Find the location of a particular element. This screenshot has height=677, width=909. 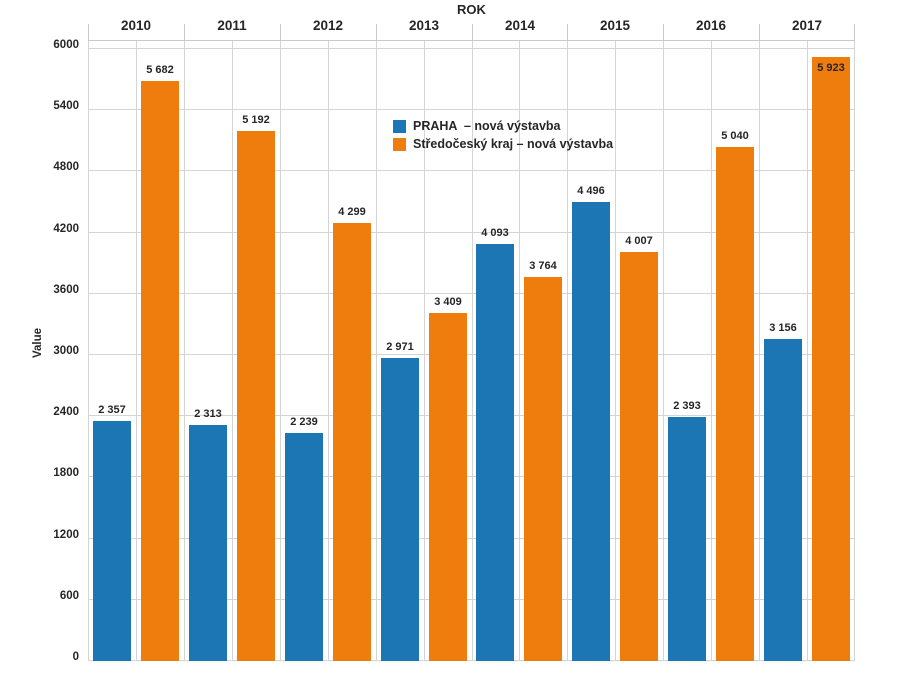

legend-item-praha: PRAHA – nová výstavba is located at coordinates (503, 126).